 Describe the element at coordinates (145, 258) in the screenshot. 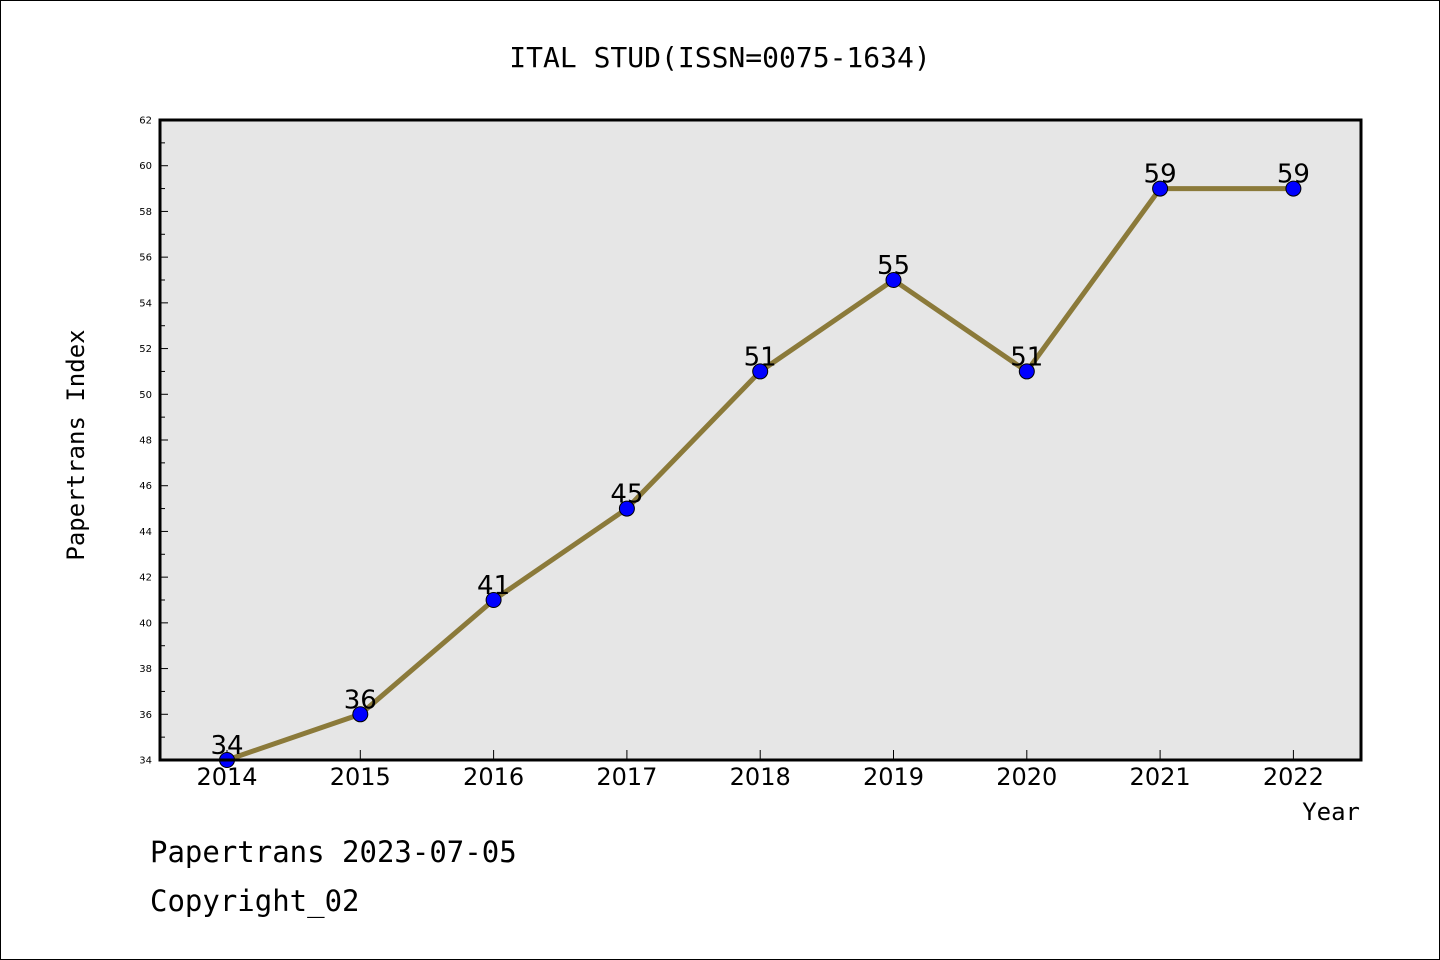

I see `y-tick-label: 56` at that location.